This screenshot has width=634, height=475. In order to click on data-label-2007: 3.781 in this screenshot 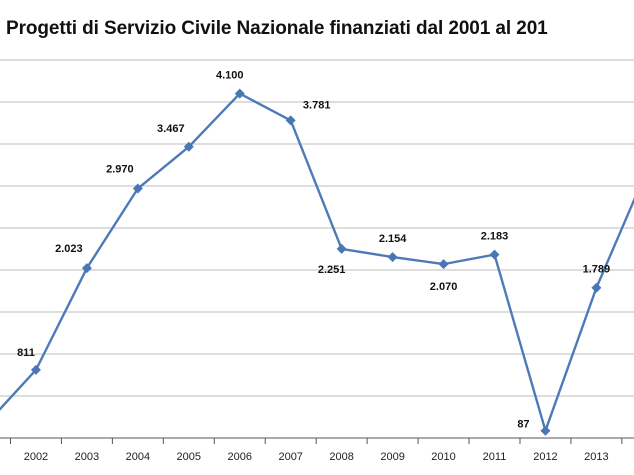, I will do `click(317, 105)`.